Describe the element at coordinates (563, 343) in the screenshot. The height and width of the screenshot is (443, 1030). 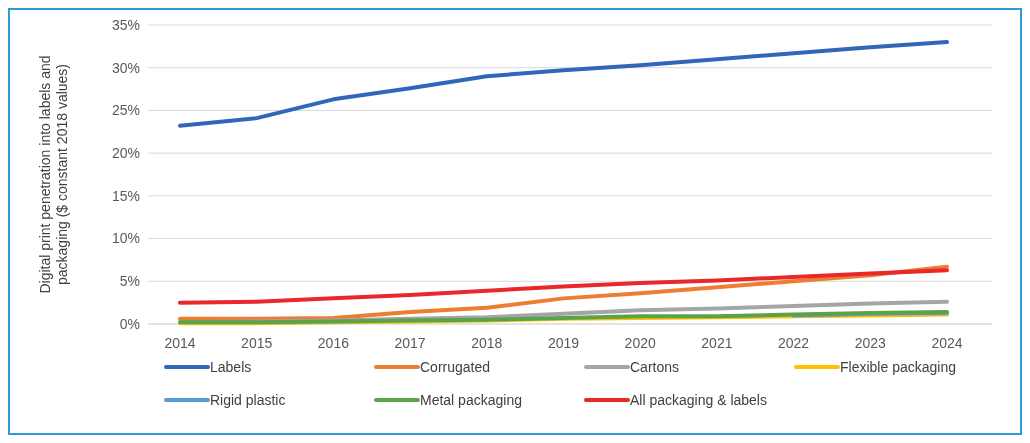
I see `x-tick-label: 2019` at that location.